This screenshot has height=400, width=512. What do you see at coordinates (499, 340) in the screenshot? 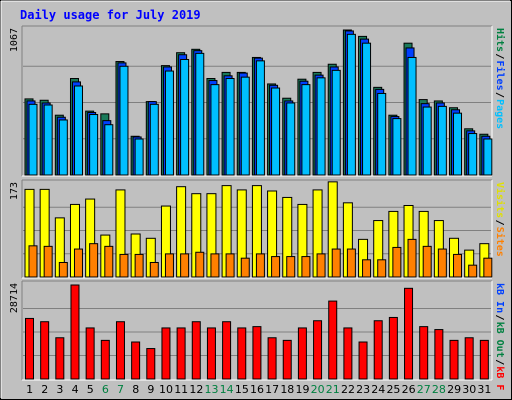
I see `legend-kb-out: kB Out` at bounding box center [499, 340].